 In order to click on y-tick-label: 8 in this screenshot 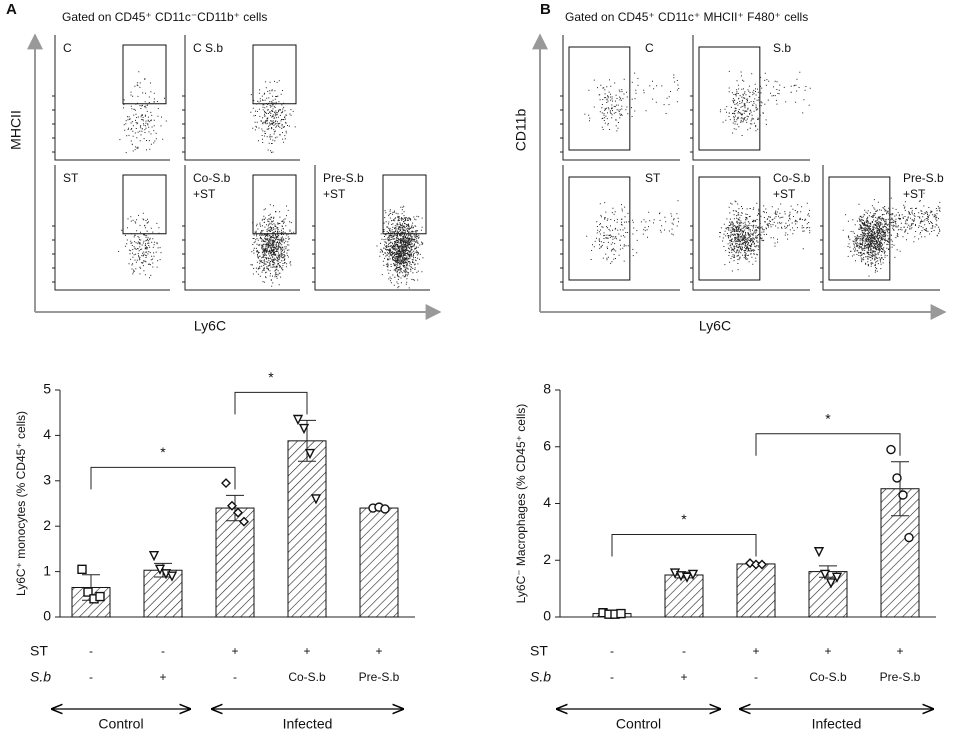, I will do `click(547, 389)`.